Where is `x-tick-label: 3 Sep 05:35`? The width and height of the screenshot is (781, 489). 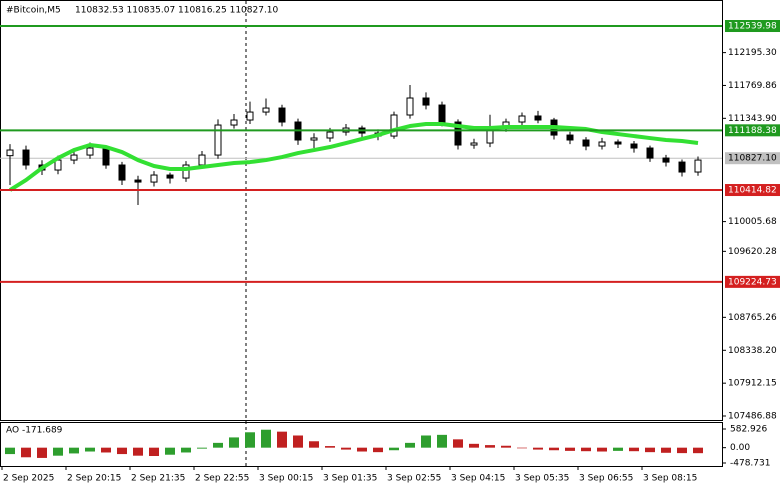 x-tick-label: 3 Sep 05:35 is located at coordinates (542, 479).